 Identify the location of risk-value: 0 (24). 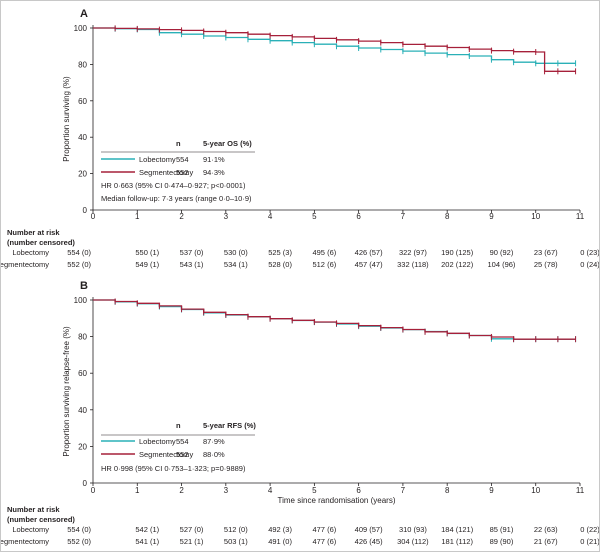
(589, 264).